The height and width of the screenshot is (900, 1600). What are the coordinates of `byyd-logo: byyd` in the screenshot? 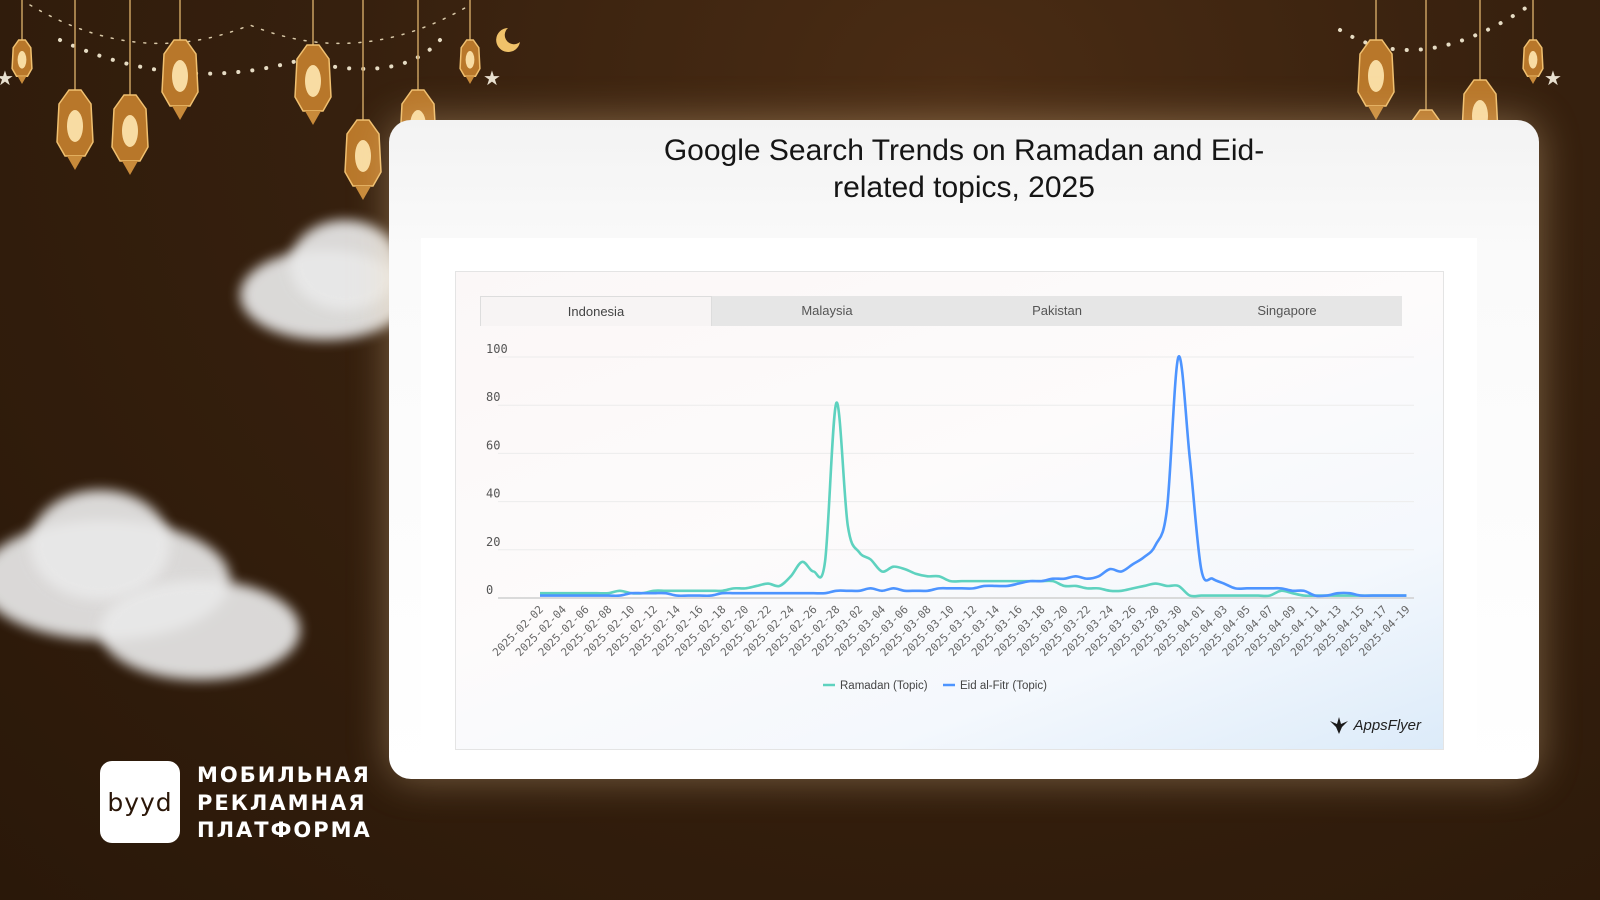 It's located at (140, 802).